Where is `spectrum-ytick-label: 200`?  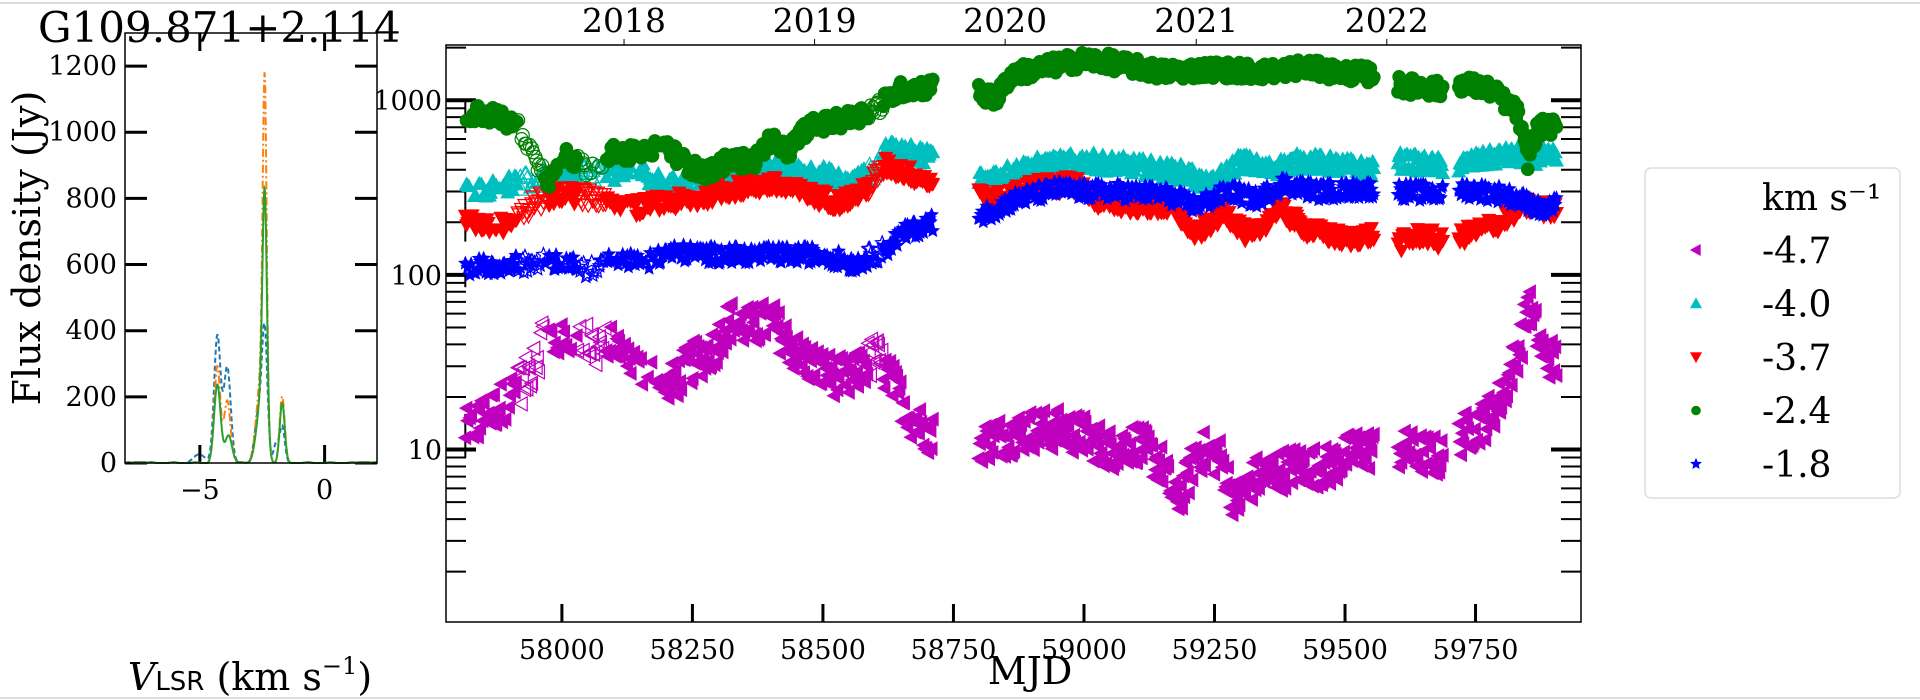 spectrum-ytick-label: 200 is located at coordinates (91, 397).